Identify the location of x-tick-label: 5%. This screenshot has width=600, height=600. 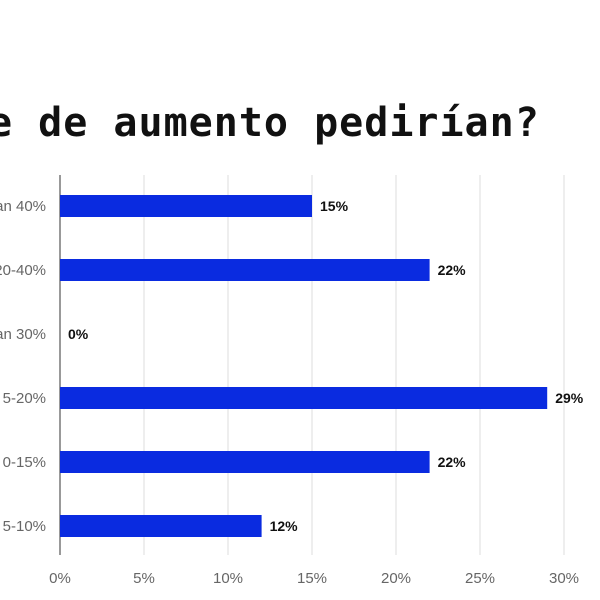
(144, 578).